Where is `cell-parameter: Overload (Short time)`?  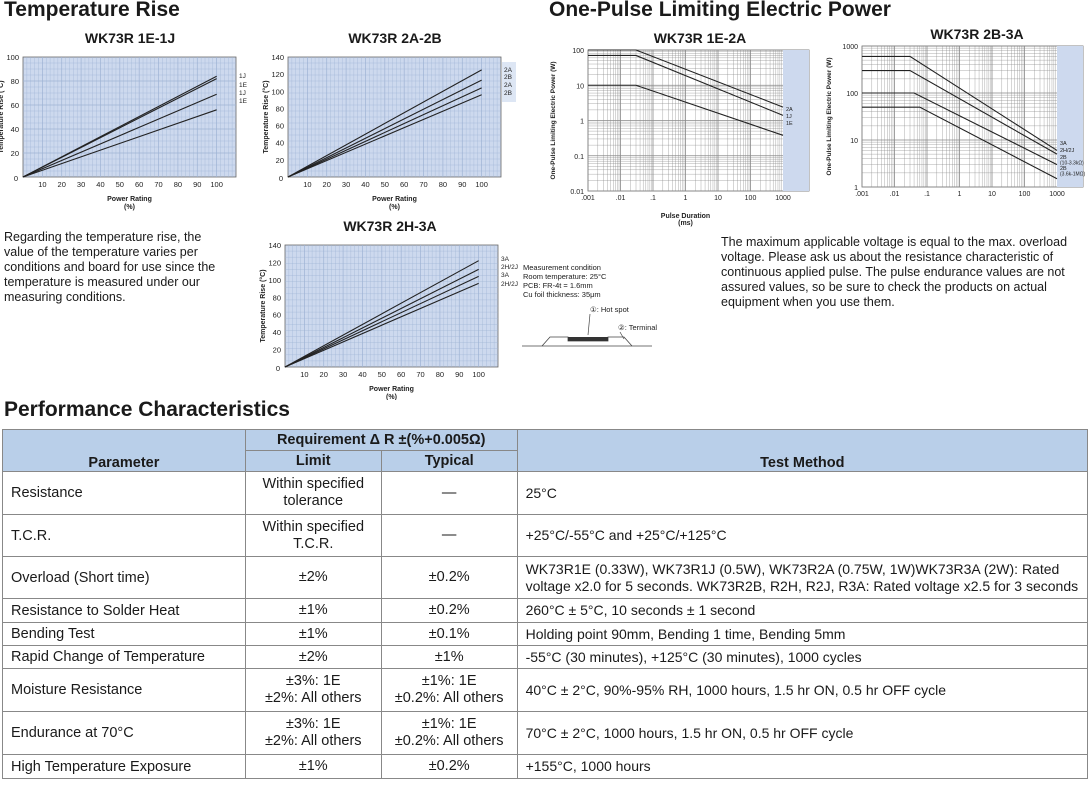 cell-parameter: Overload (Short time) is located at coordinates (124, 577).